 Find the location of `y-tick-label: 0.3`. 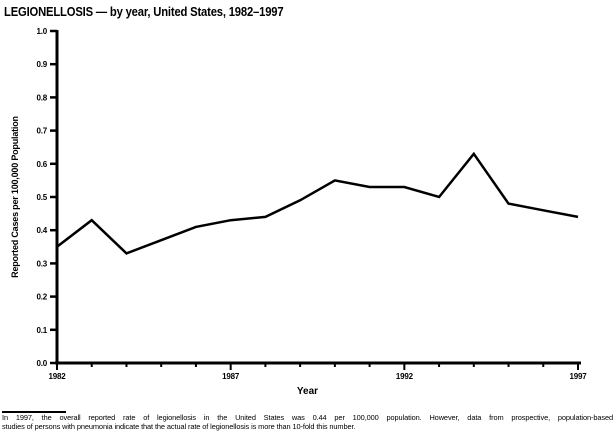

y-tick-label: 0.3 is located at coordinates (41, 263).